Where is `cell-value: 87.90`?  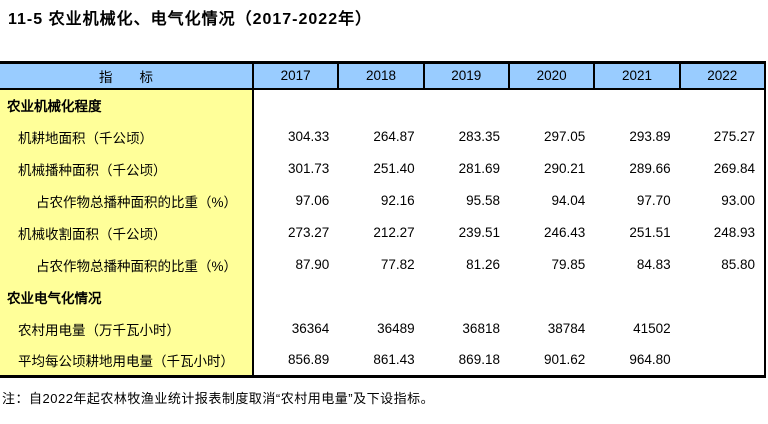 cell-value: 87.90 is located at coordinates (312, 264).